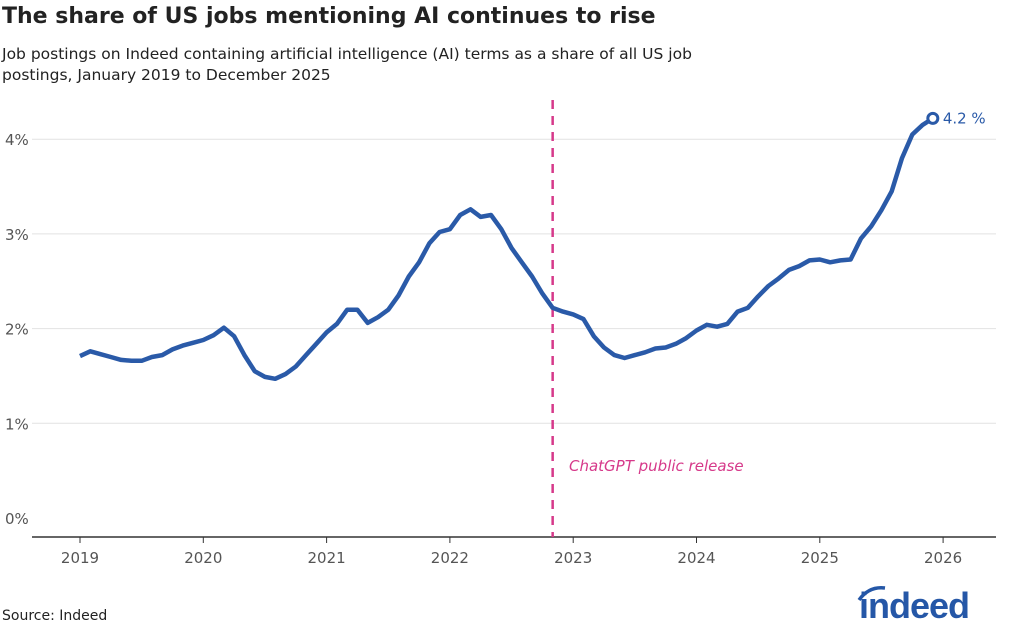 This screenshot has height=640, width=1024. I want to click on x-tick-label: 2021, so click(327, 558).